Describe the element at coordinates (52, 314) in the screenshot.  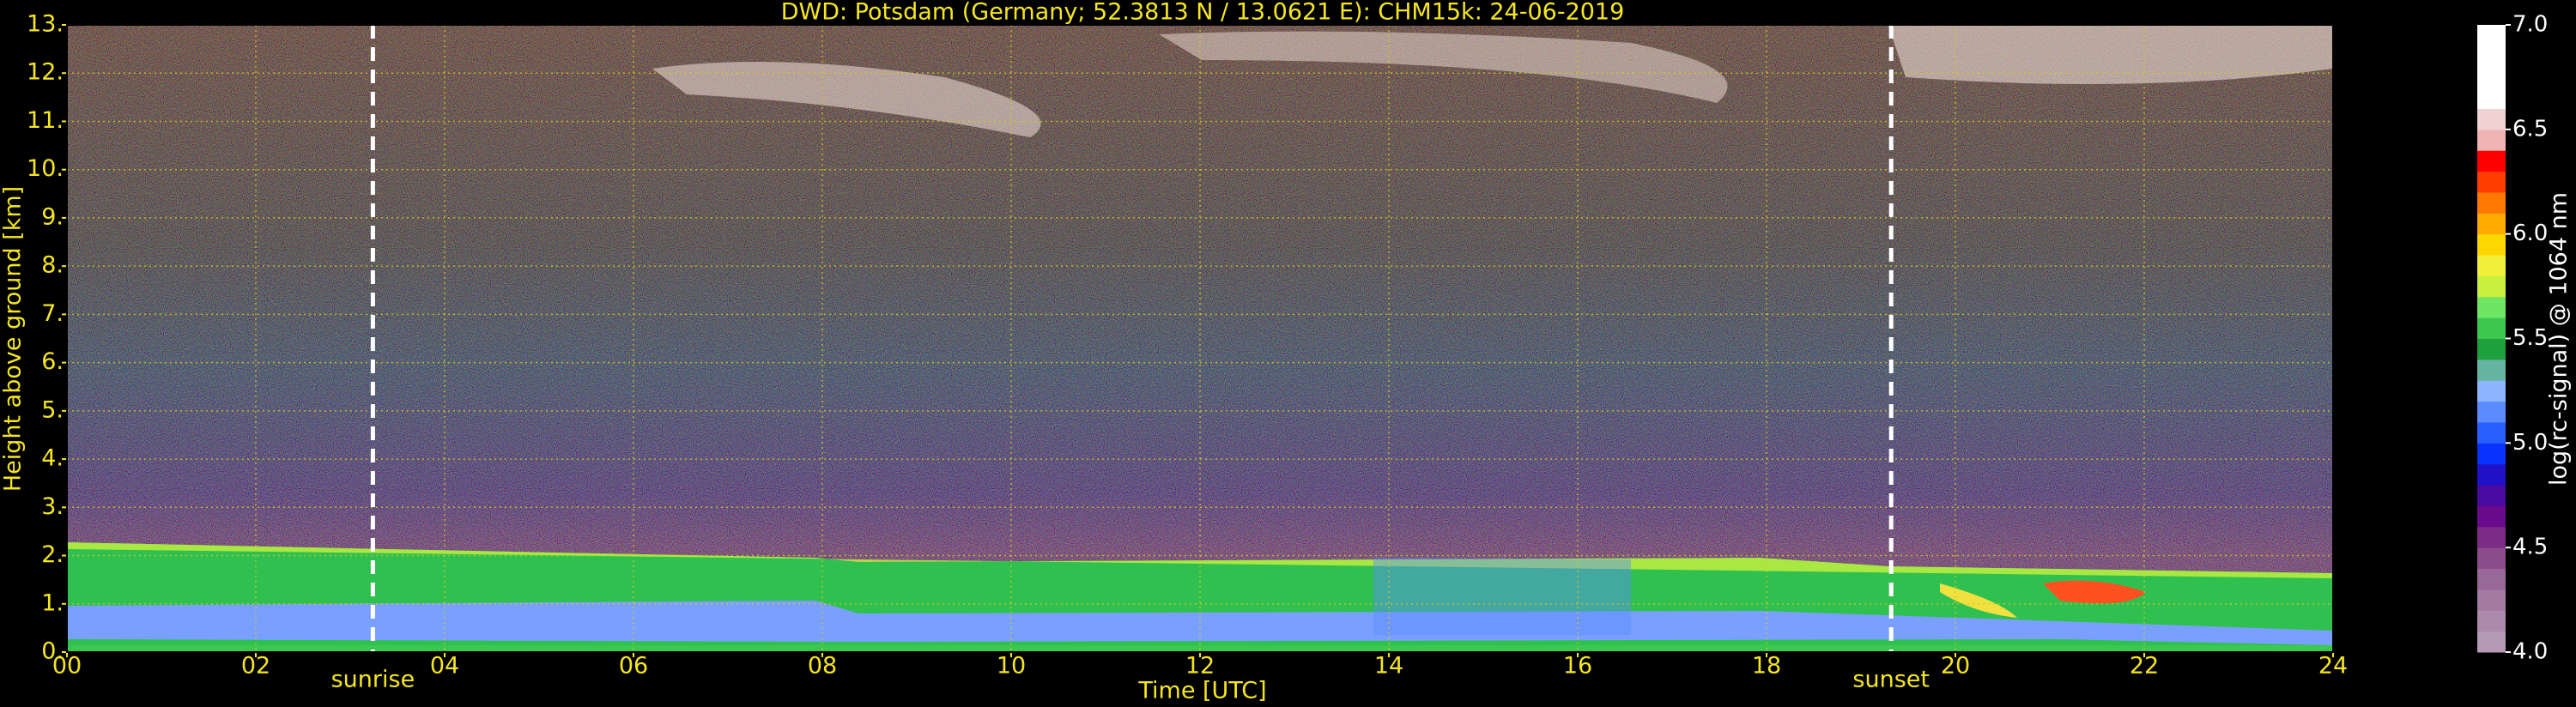
I see `y-tick-label: 7.` at that location.